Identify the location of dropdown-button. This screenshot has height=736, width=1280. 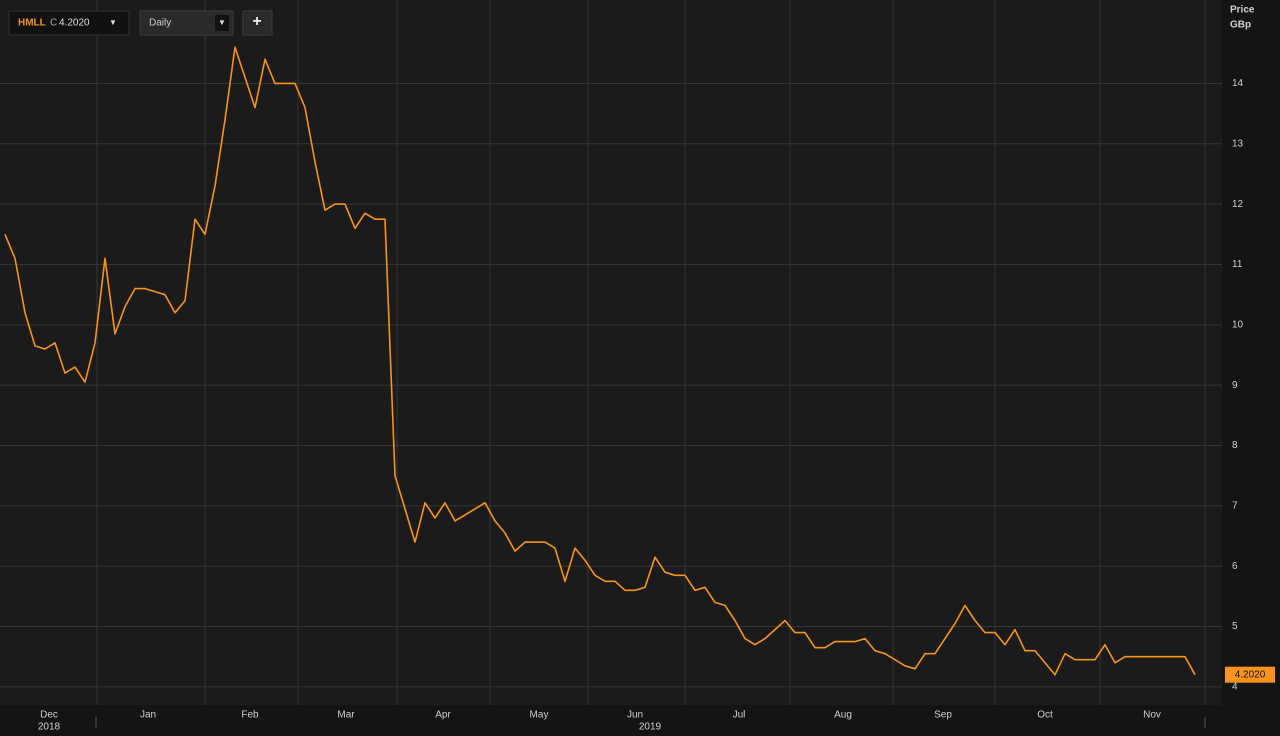
(222, 23).